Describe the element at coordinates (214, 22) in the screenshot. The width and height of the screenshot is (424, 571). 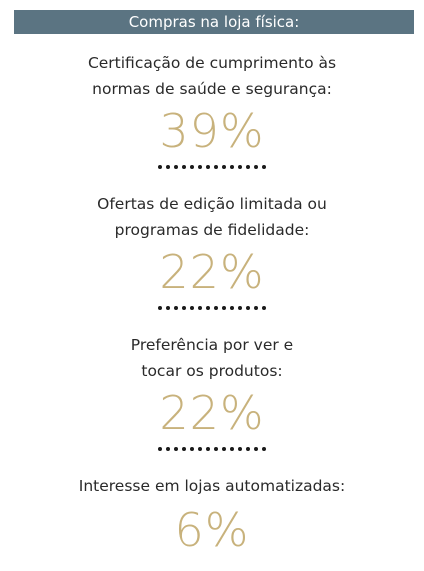
I see `section-header: Compras na loja física:` at that location.